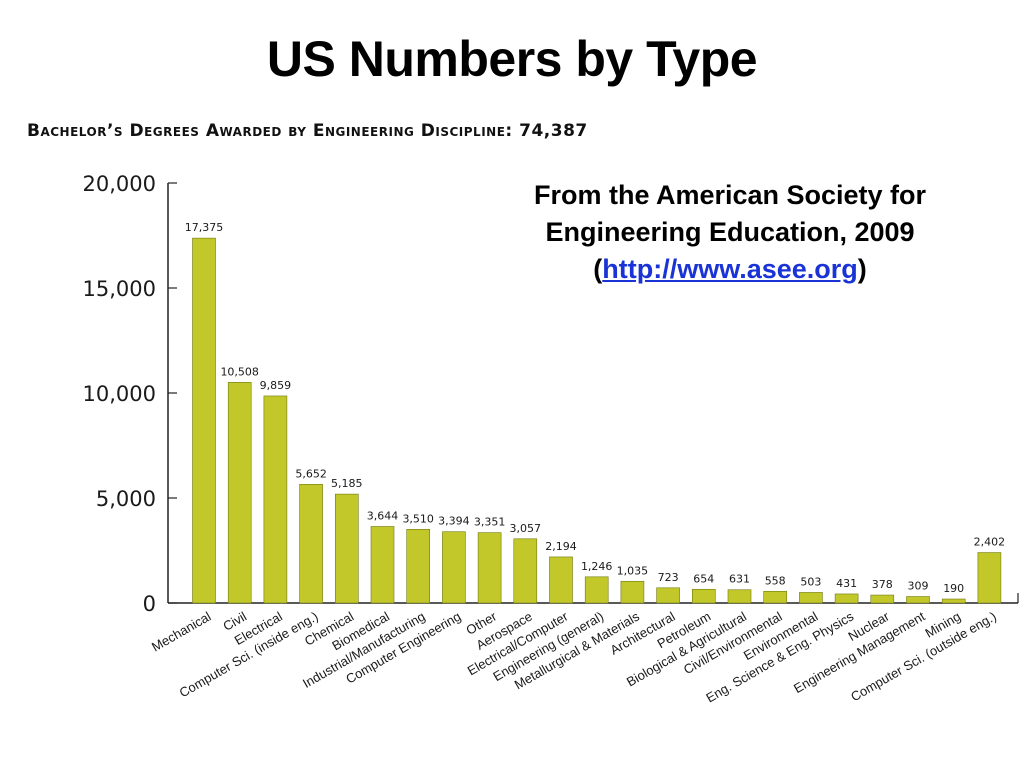  Describe the element at coordinates (119, 289) in the screenshot. I see `y-tick-label: 15,000` at that location.